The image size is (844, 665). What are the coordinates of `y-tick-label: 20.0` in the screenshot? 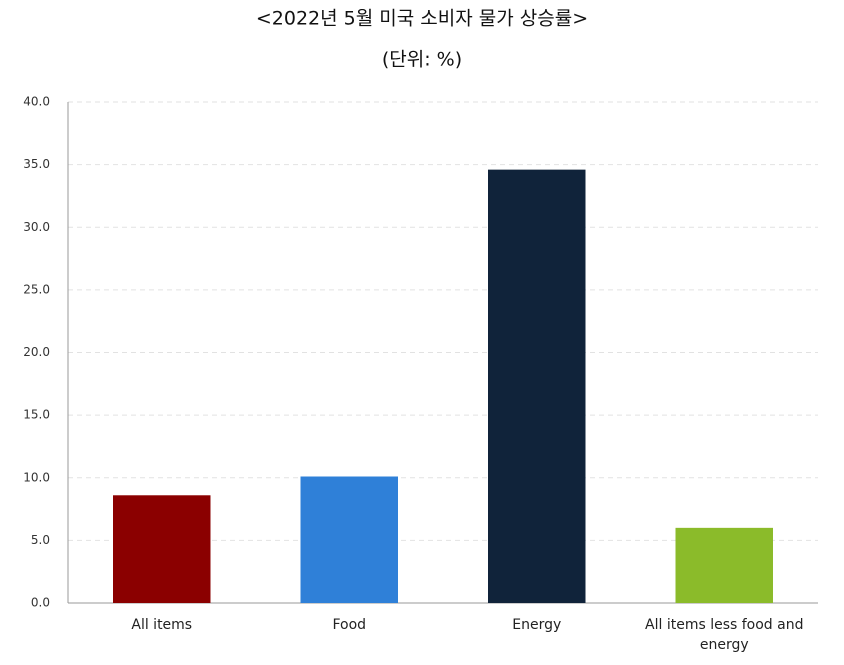 It's located at (36, 352).